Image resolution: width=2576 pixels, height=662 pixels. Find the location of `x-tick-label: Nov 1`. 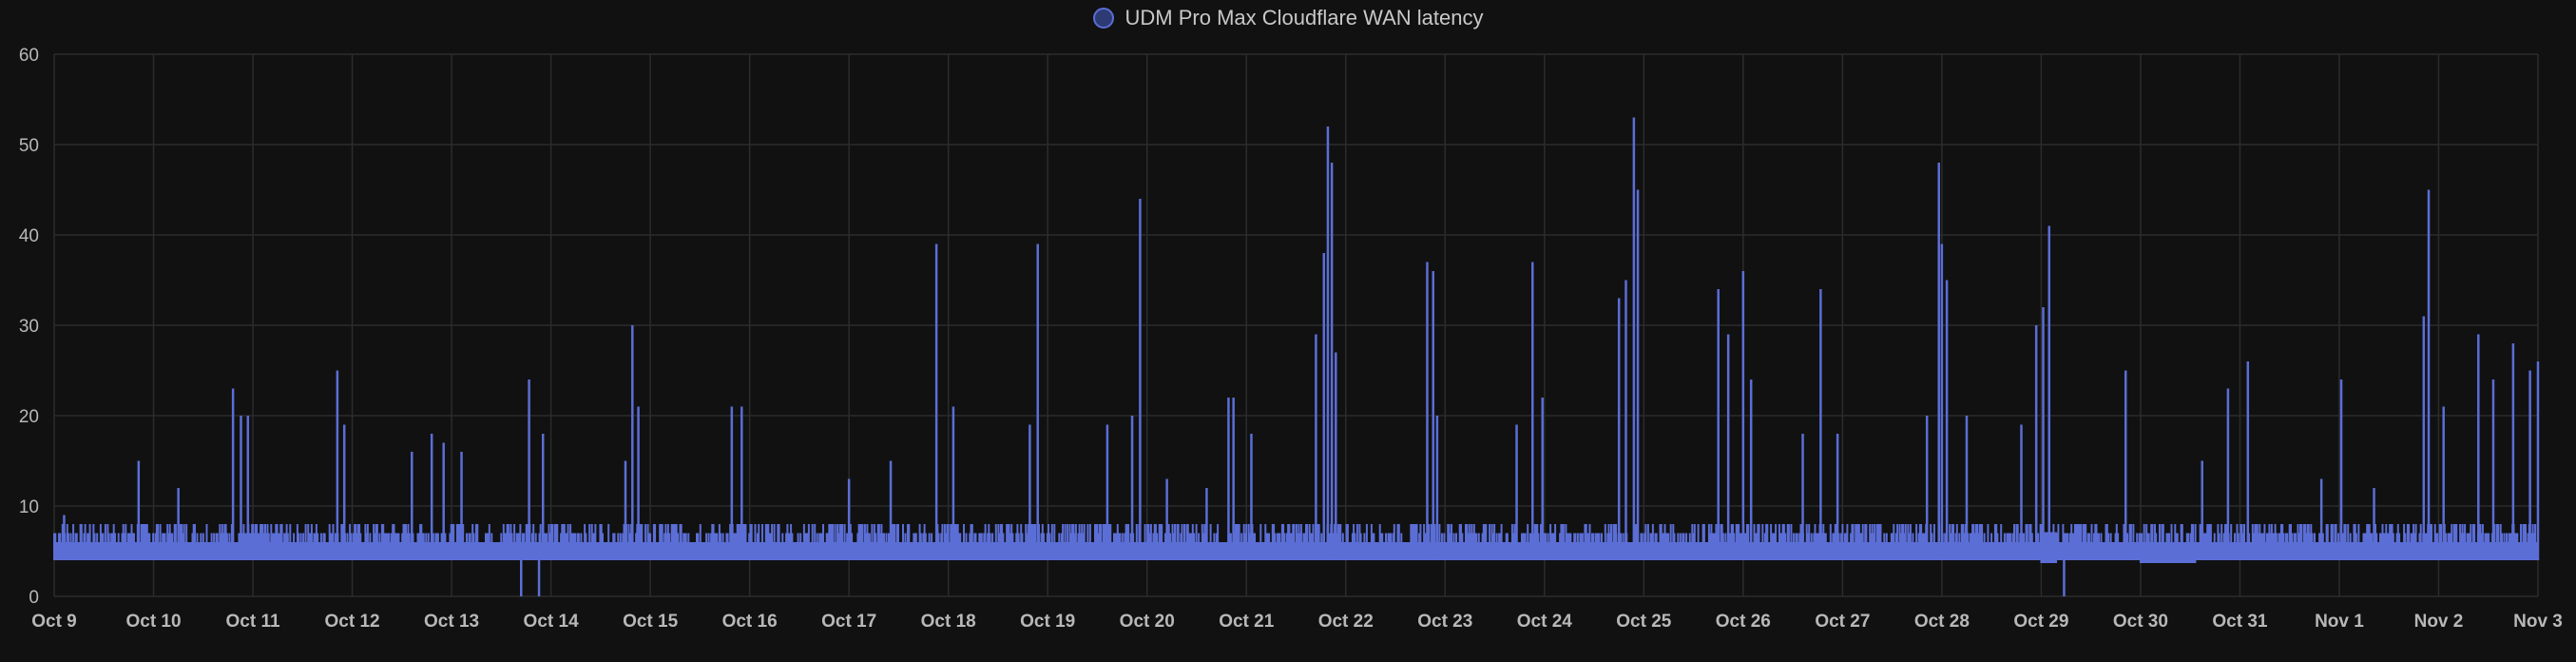

x-tick-label: Nov 1 is located at coordinates (2339, 622).